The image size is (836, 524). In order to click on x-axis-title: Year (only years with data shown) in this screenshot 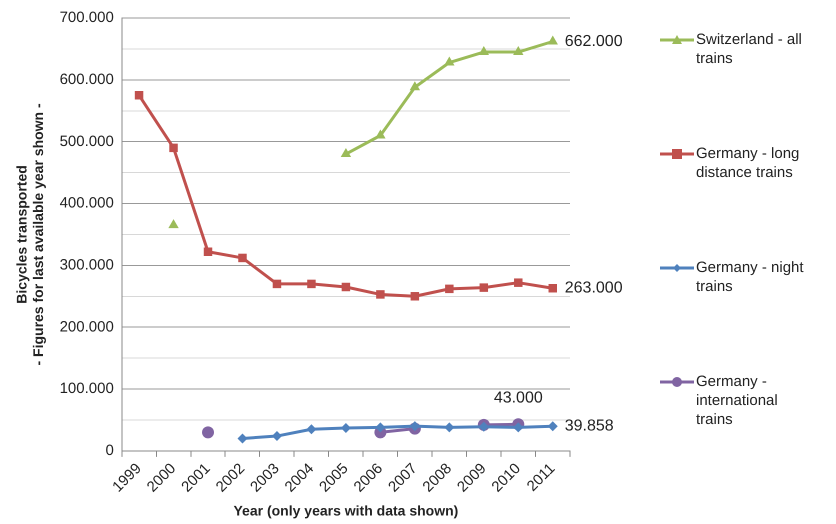, I will do `click(345, 510)`.